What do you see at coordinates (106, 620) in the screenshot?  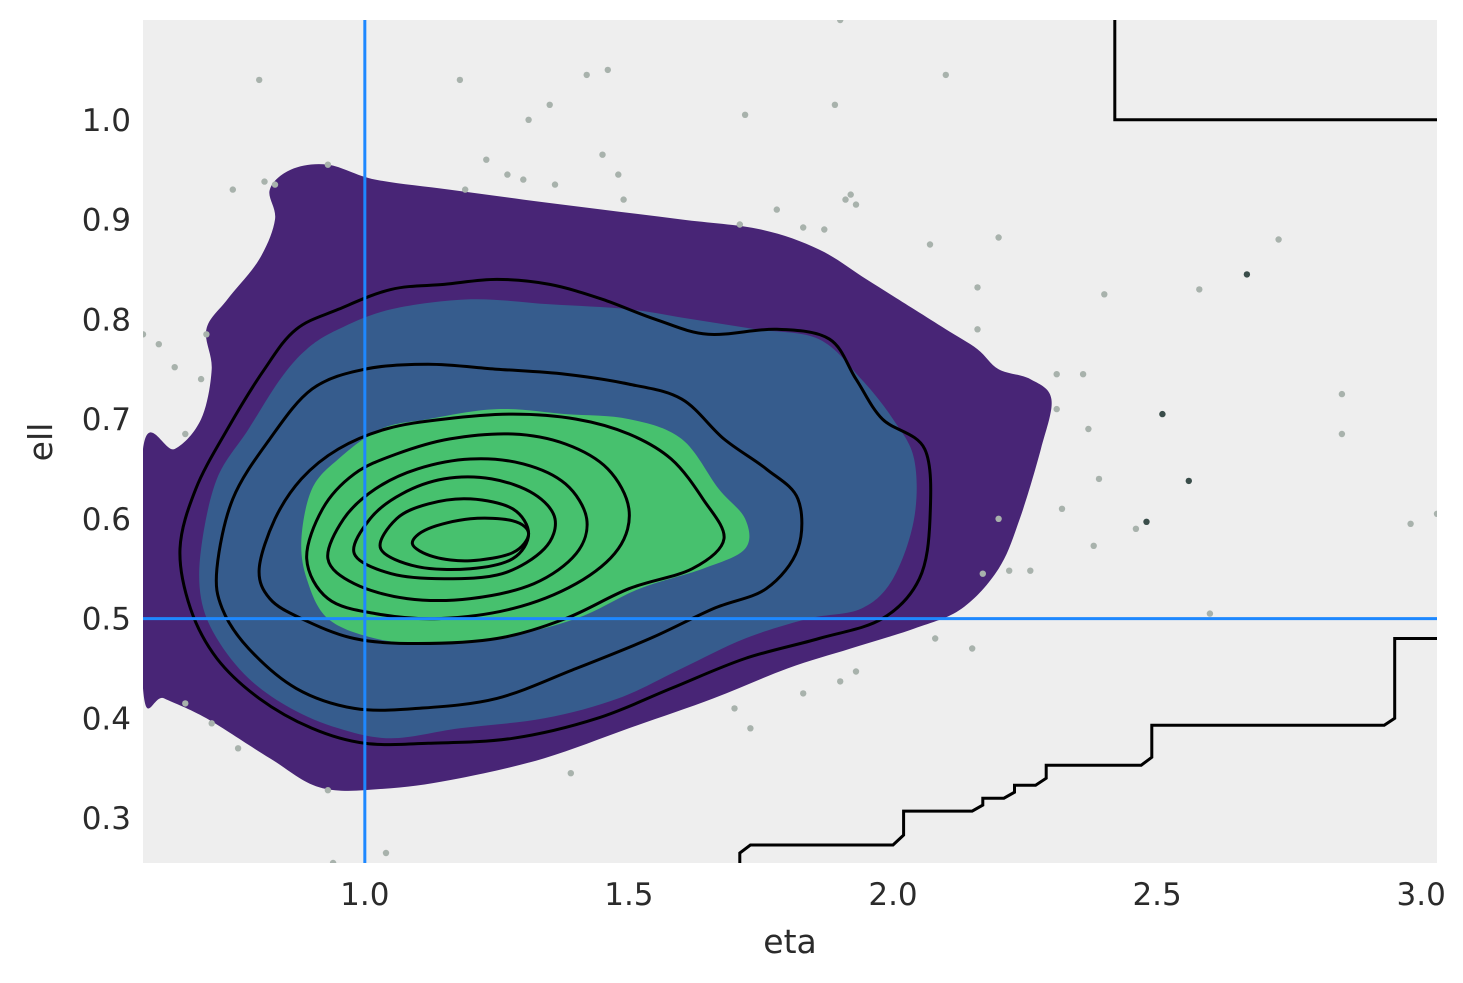 I see `y-tick-label: 0.5` at bounding box center [106, 620].